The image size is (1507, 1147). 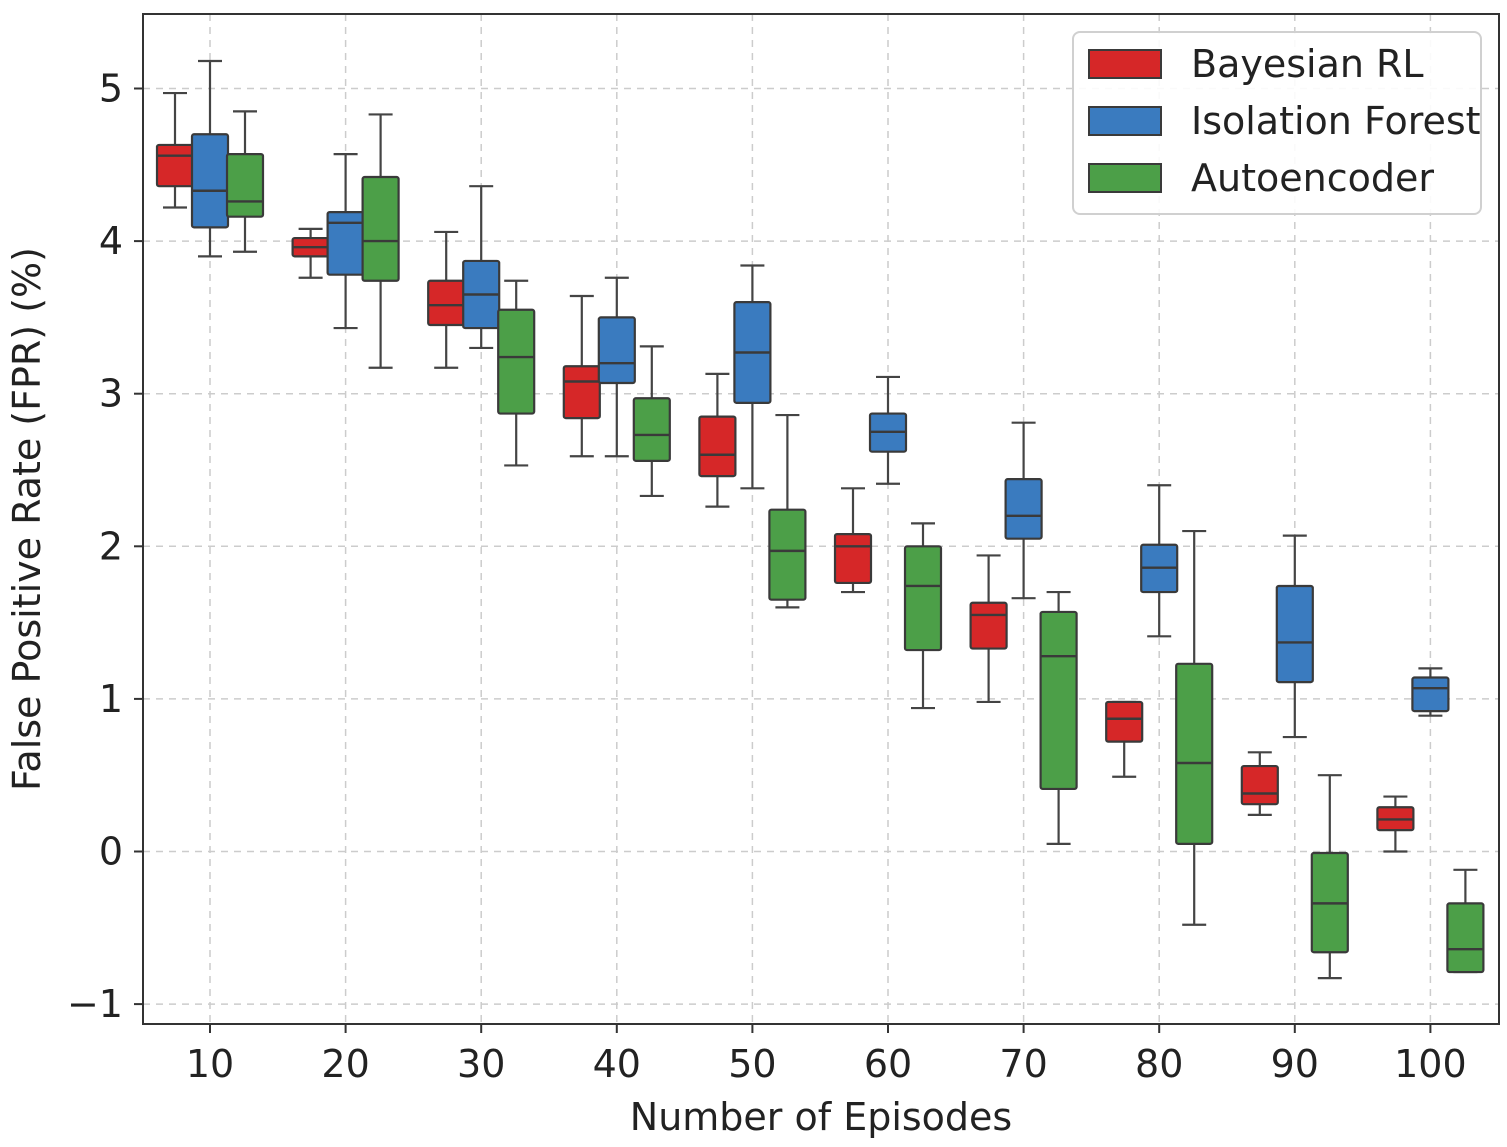 What do you see at coordinates (111, 241) in the screenshot?
I see `y-tick-label: 4` at bounding box center [111, 241].